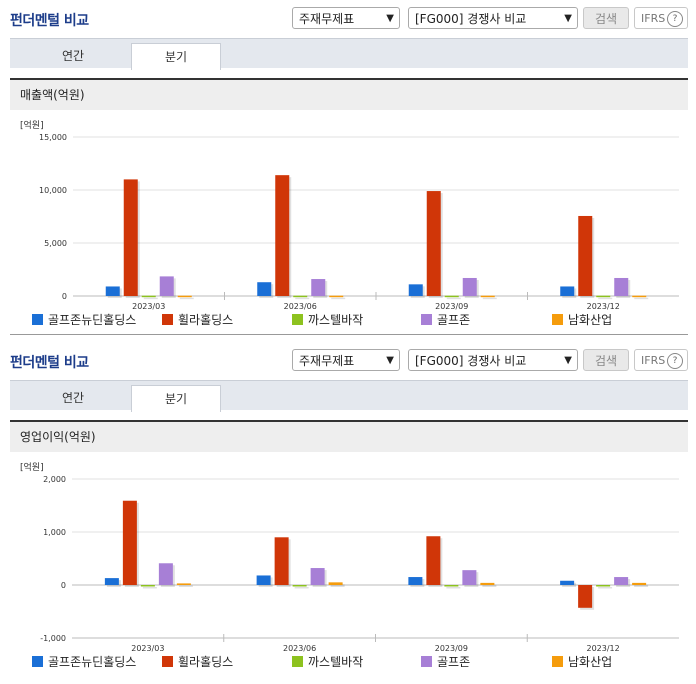 The width and height of the screenshot is (696, 684). What do you see at coordinates (54, 532) in the screenshot?
I see `y-tick-label: 1,000` at bounding box center [54, 532].